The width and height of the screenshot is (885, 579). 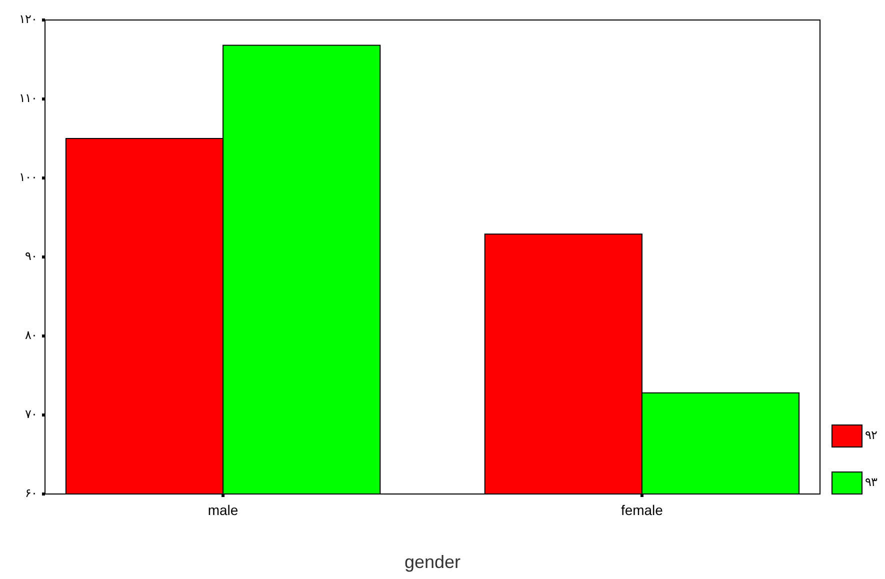 What do you see at coordinates (31, 414) in the screenshot?
I see `y-tick-label: ۷۰` at bounding box center [31, 414].